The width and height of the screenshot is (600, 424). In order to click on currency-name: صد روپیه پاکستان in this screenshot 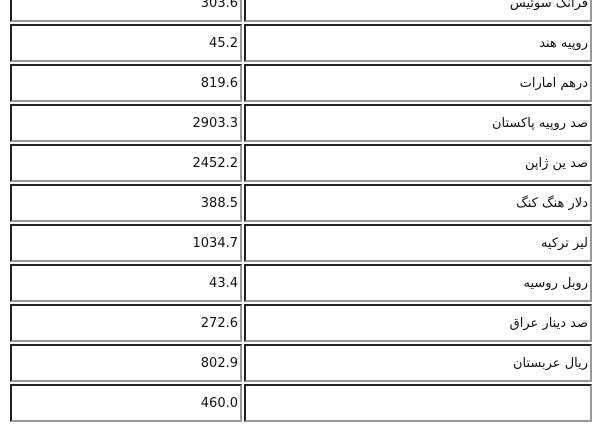, I will do `click(418, 123)`.